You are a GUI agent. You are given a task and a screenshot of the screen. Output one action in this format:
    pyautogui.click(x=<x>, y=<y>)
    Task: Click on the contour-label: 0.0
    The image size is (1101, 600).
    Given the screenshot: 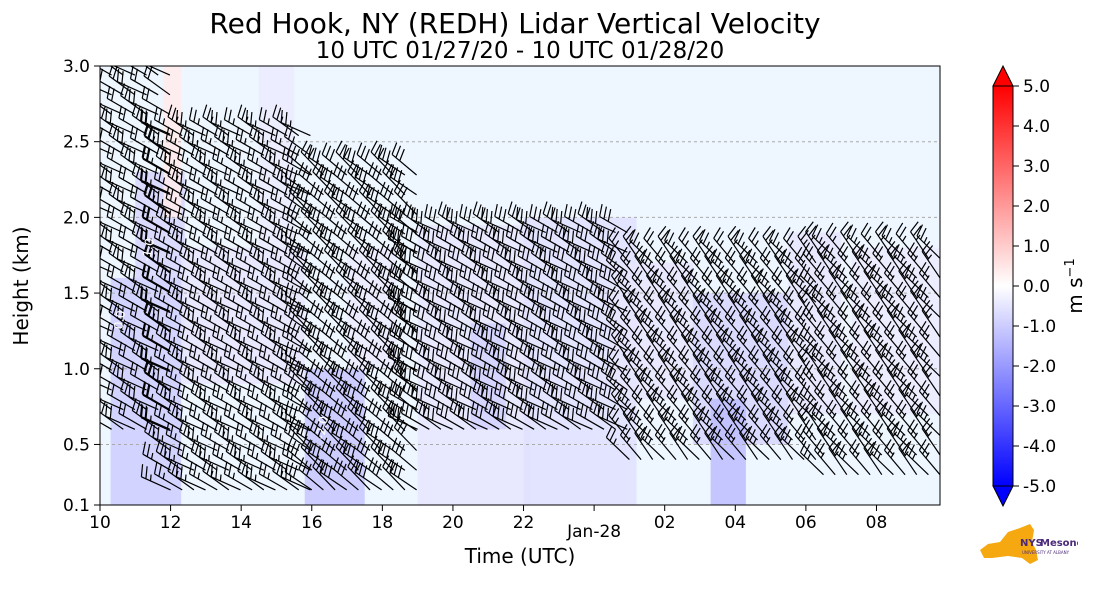 What is the action you would take?
    pyautogui.click(x=119, y=319)
    